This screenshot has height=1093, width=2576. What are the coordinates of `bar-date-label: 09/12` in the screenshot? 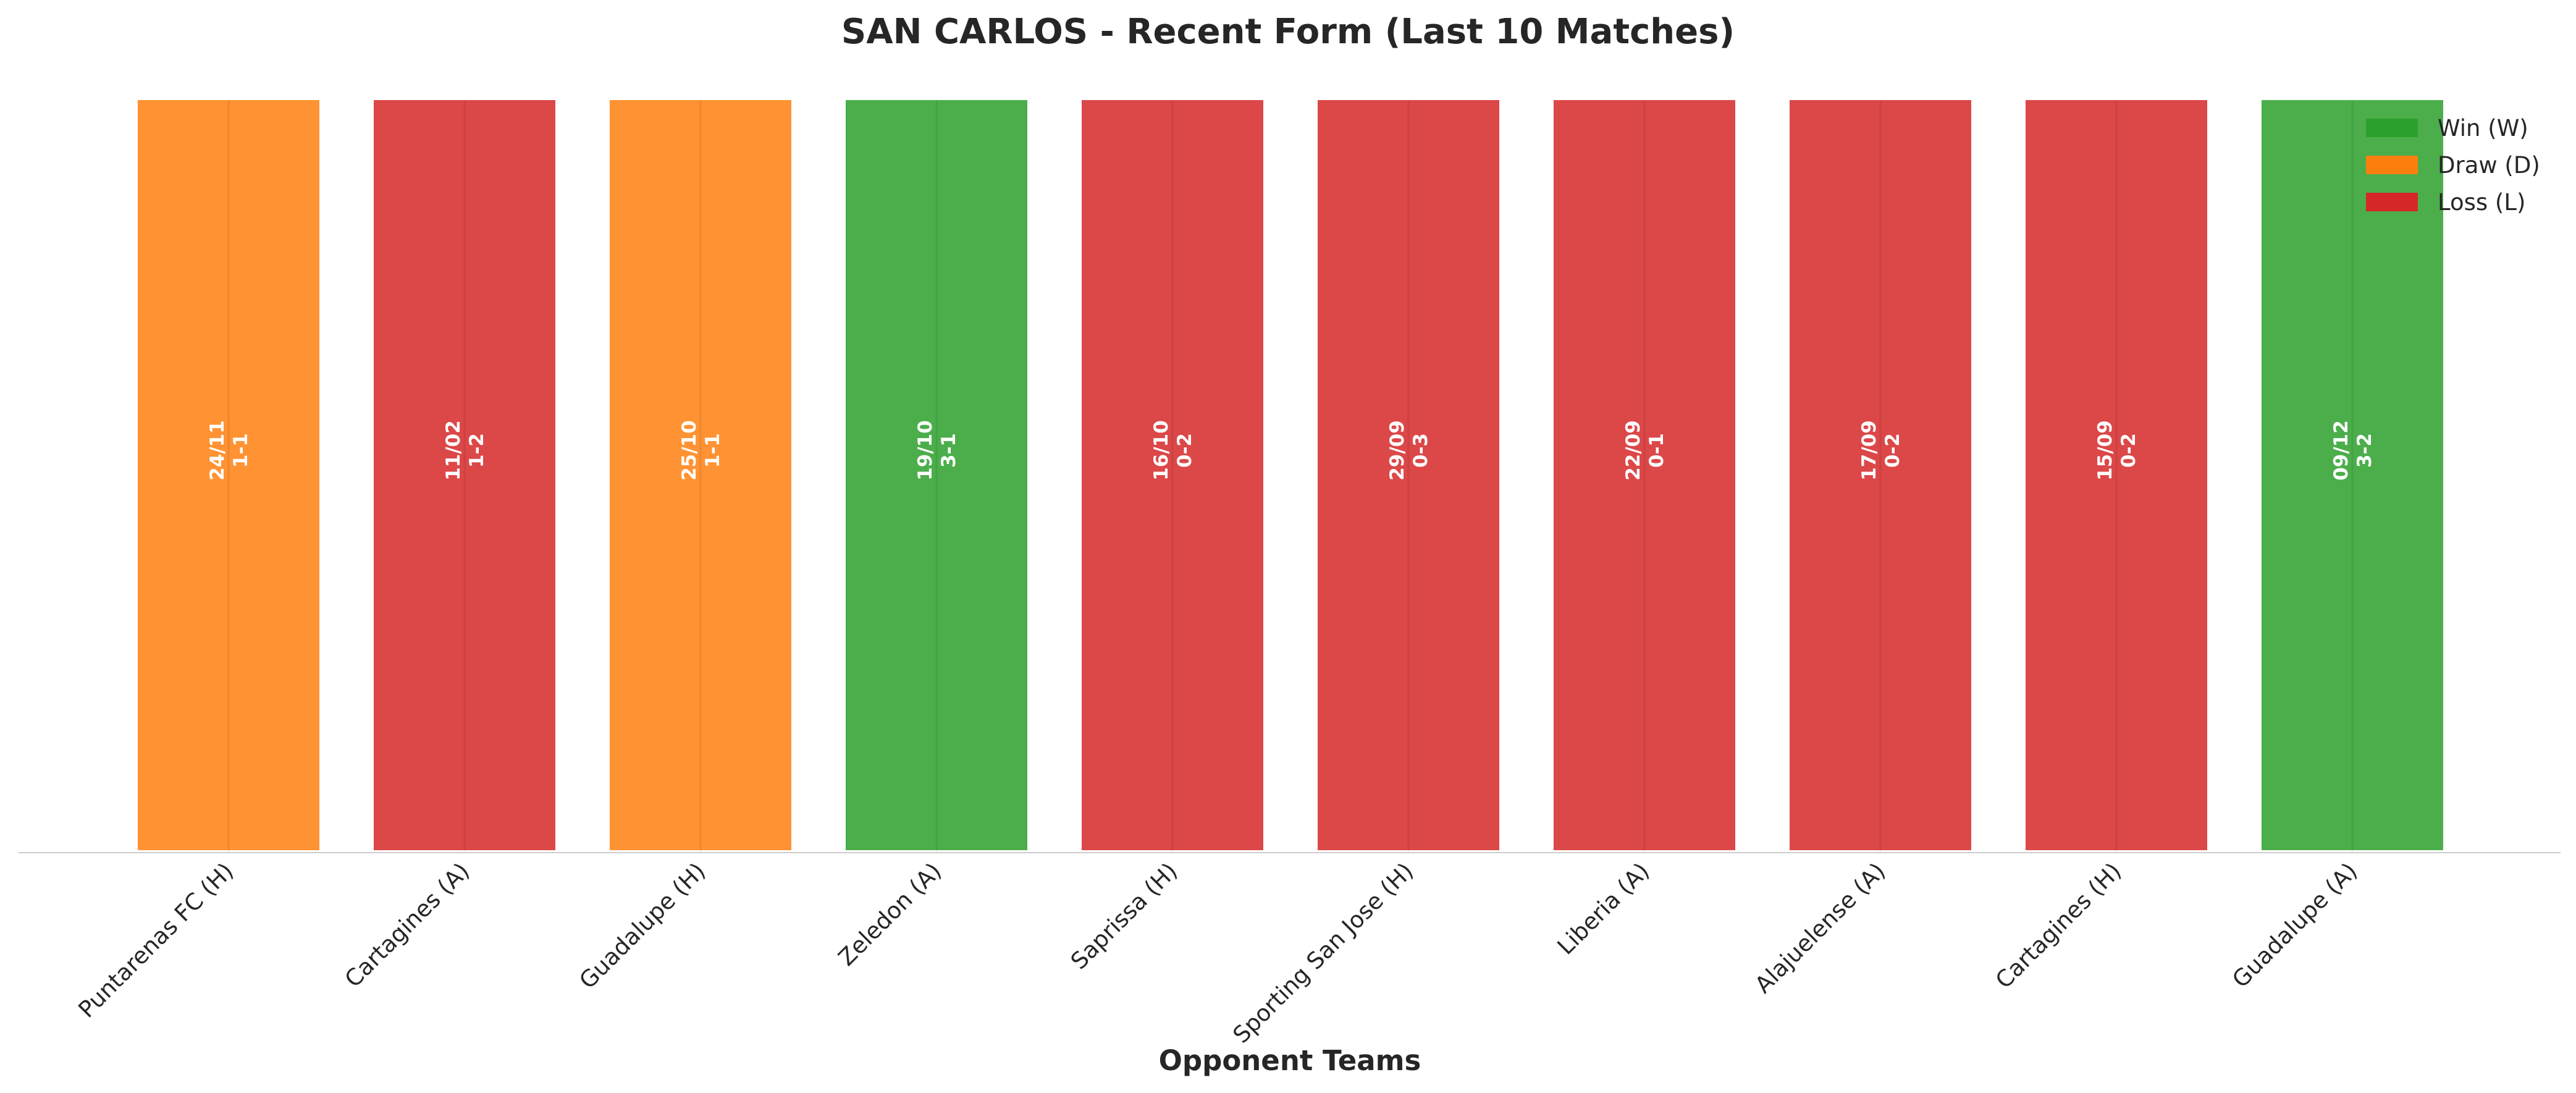 It's located at (2341, 450).